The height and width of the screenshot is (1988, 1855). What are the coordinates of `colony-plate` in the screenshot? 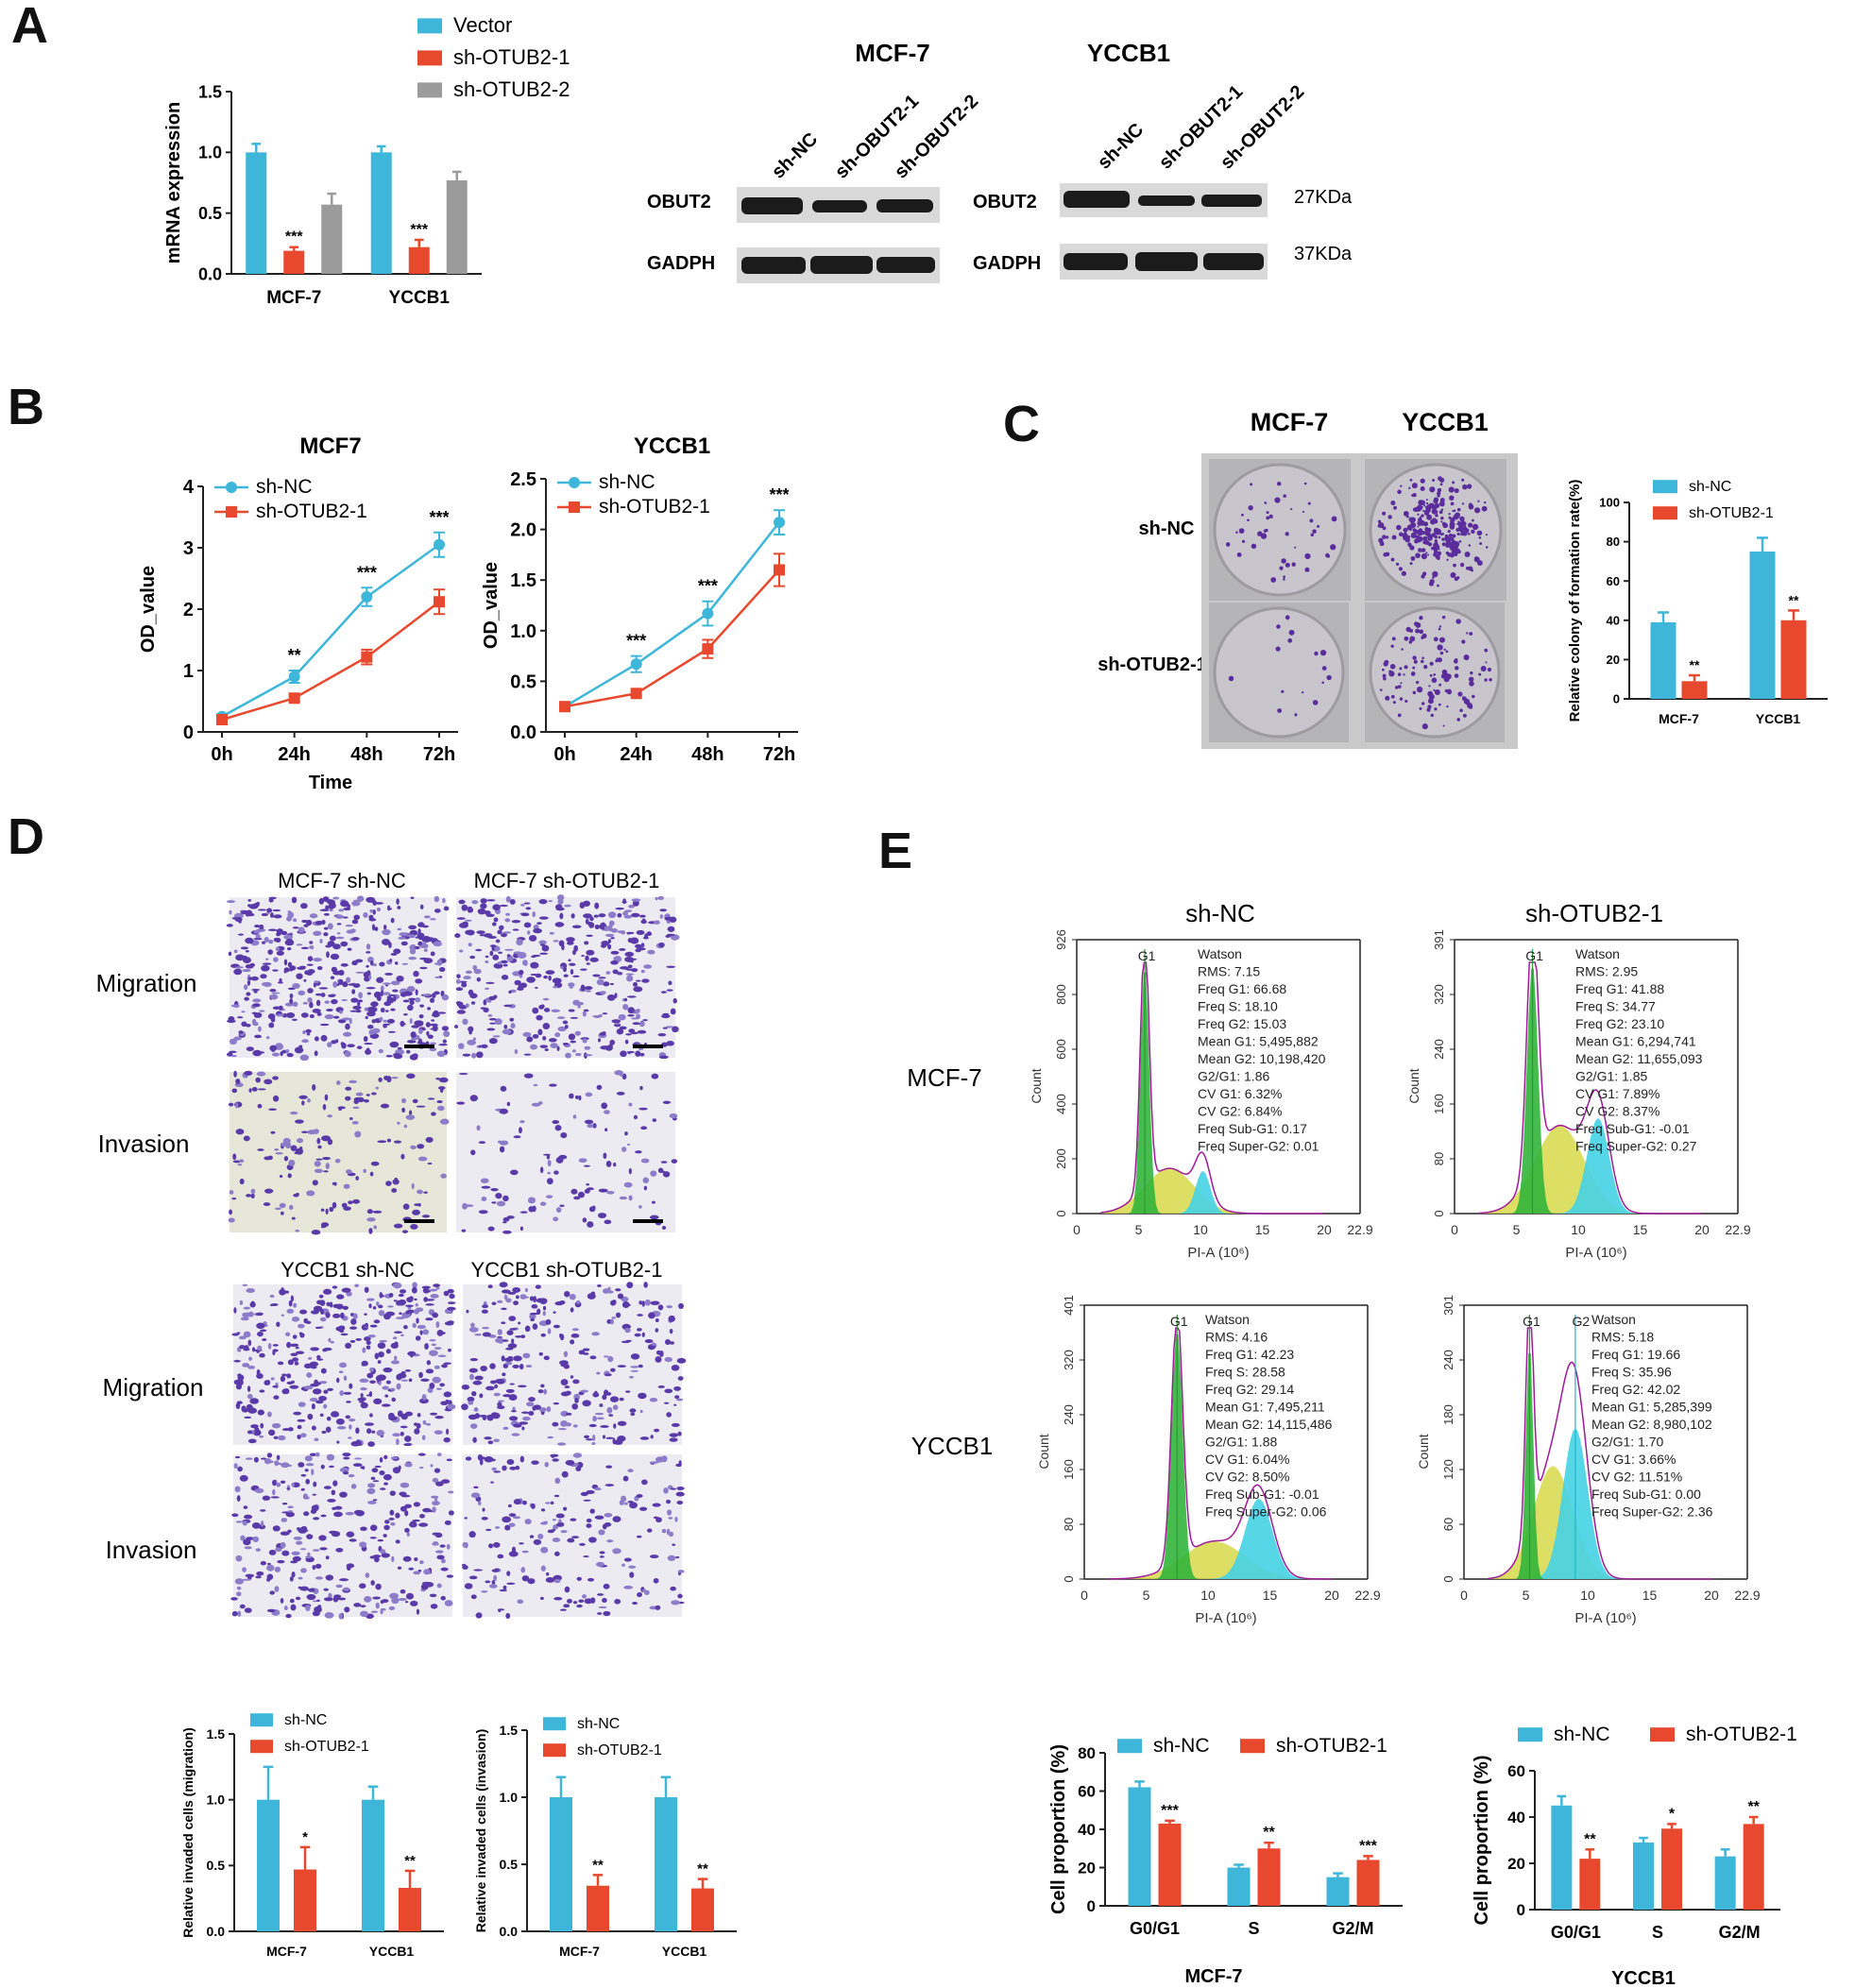 It's located at (1279, 672).